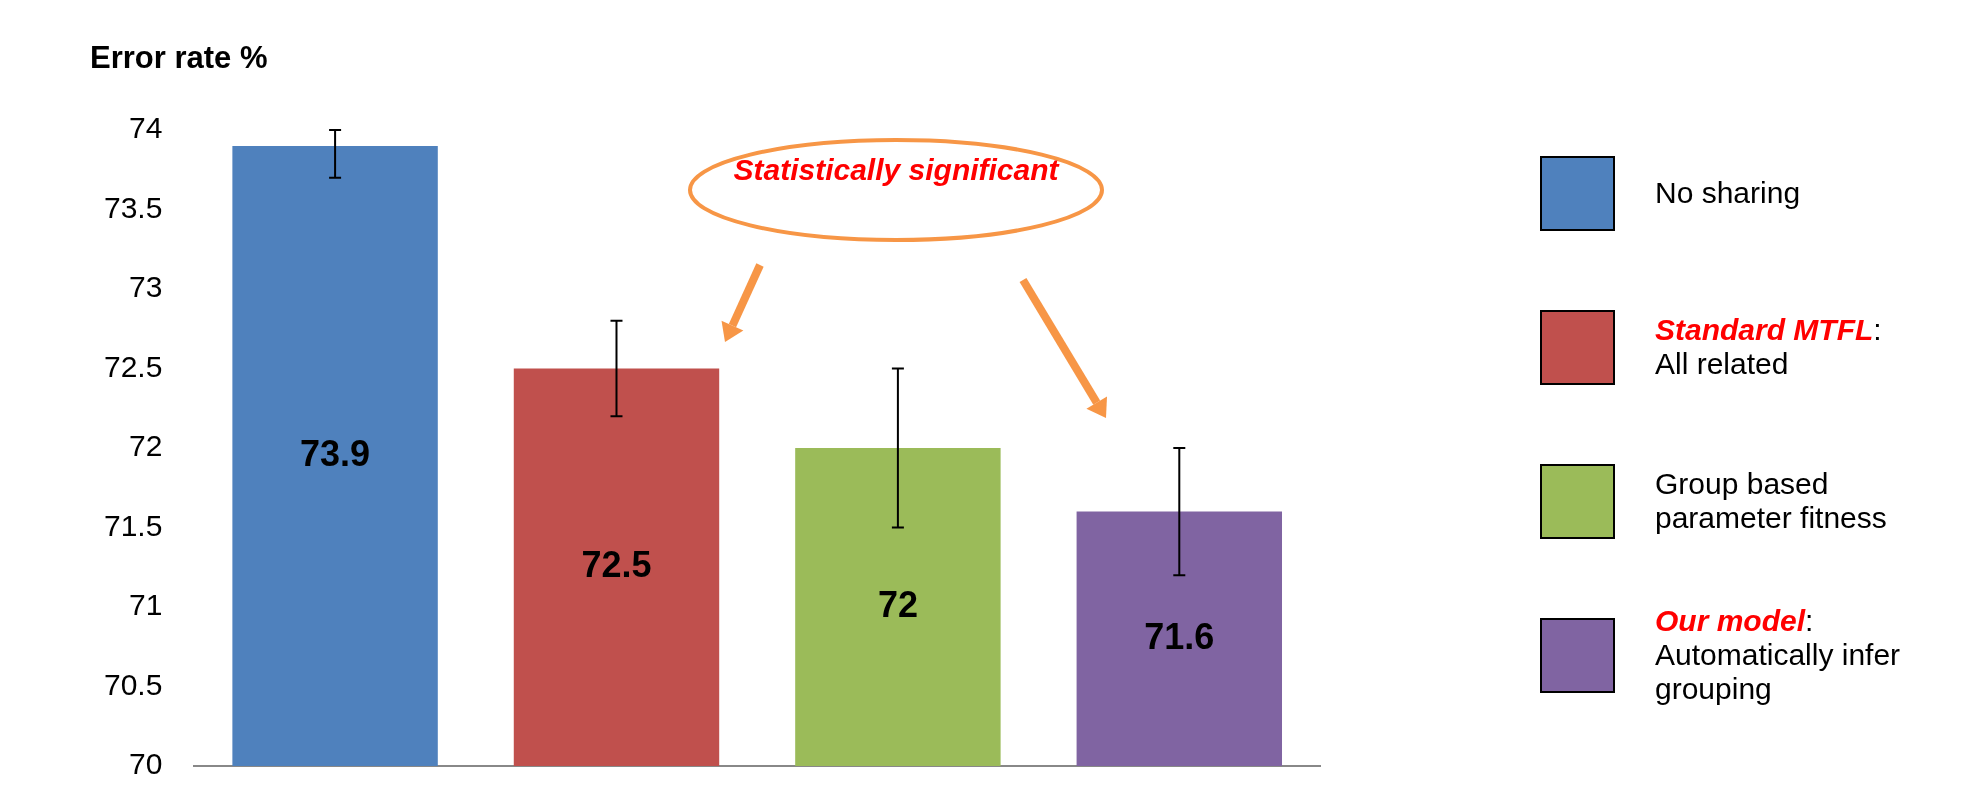 The width and height of the screenshot is (1978, 808). Describe the element at coordinates (179, 58) in the screenshot. I see `y-axis-title: Error rate %` at that location.